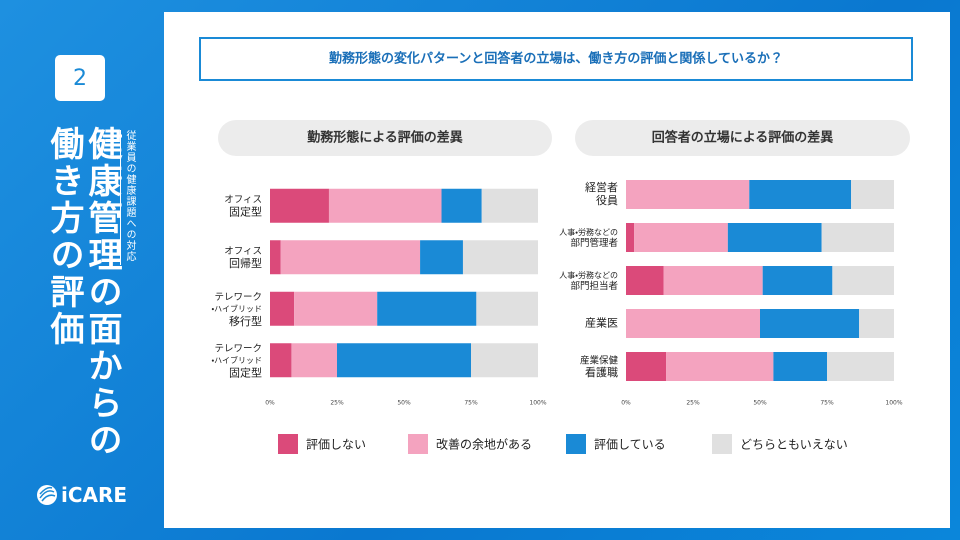  I want to click on section-number: 2, so click(80, 78).